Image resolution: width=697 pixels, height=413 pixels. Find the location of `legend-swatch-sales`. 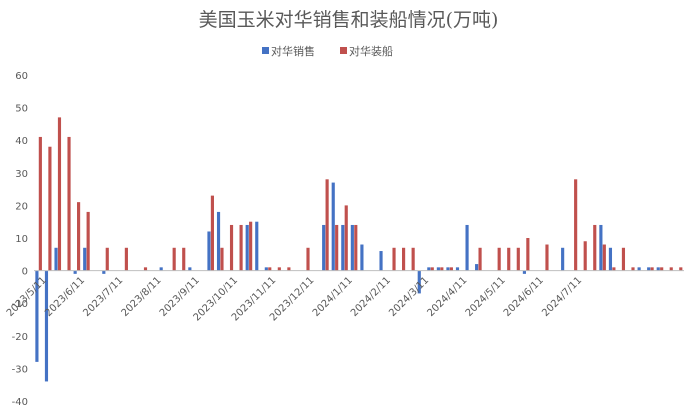

legend-swatch-sales is located at coordinates (265, 50).